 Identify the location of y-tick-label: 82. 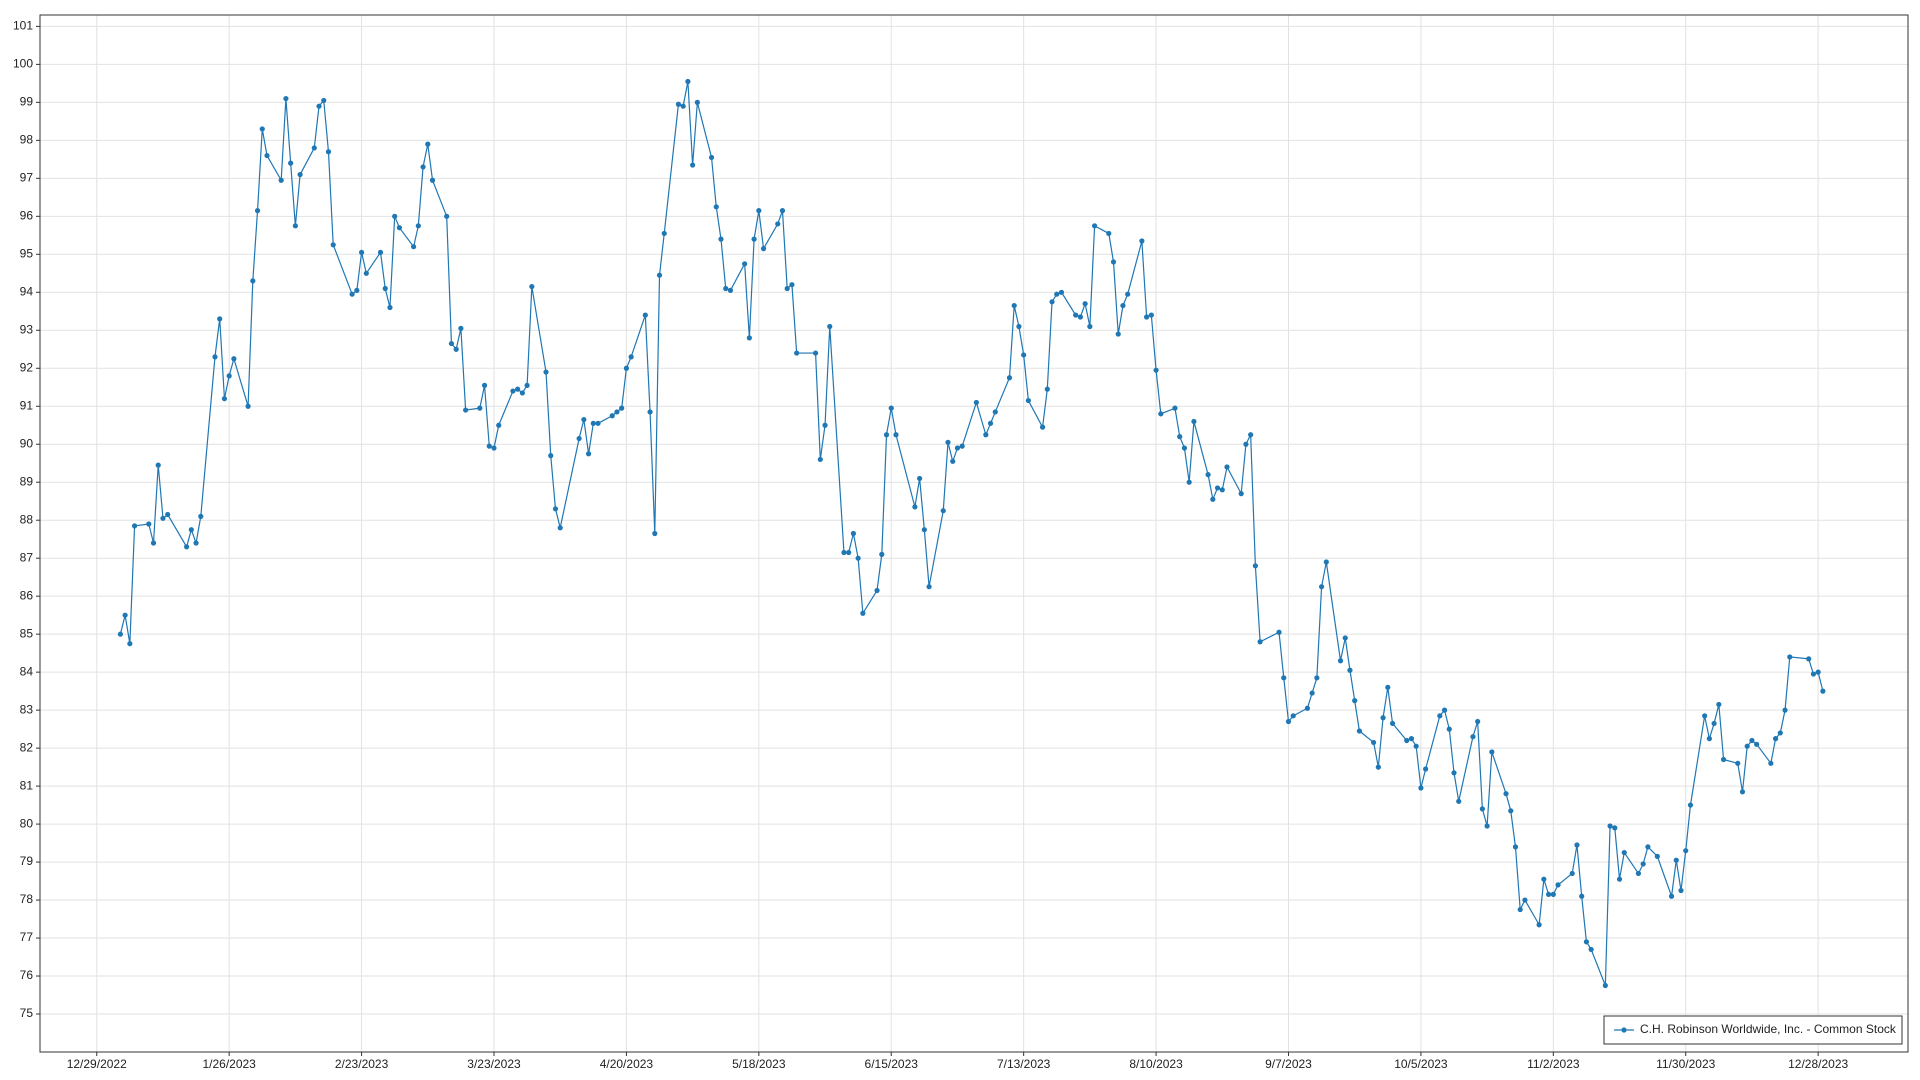
(27, 747).